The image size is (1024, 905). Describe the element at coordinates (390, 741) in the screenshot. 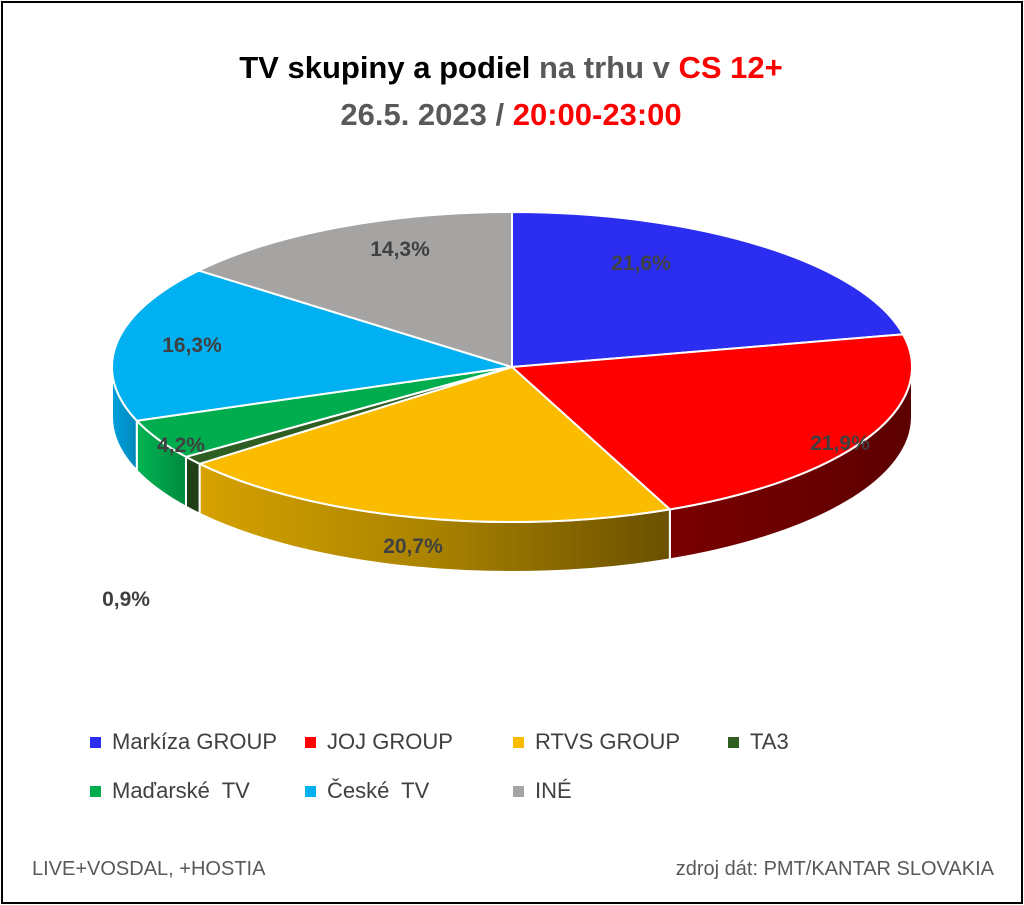

I see `legend-label: JOJ GROUP` at that location.